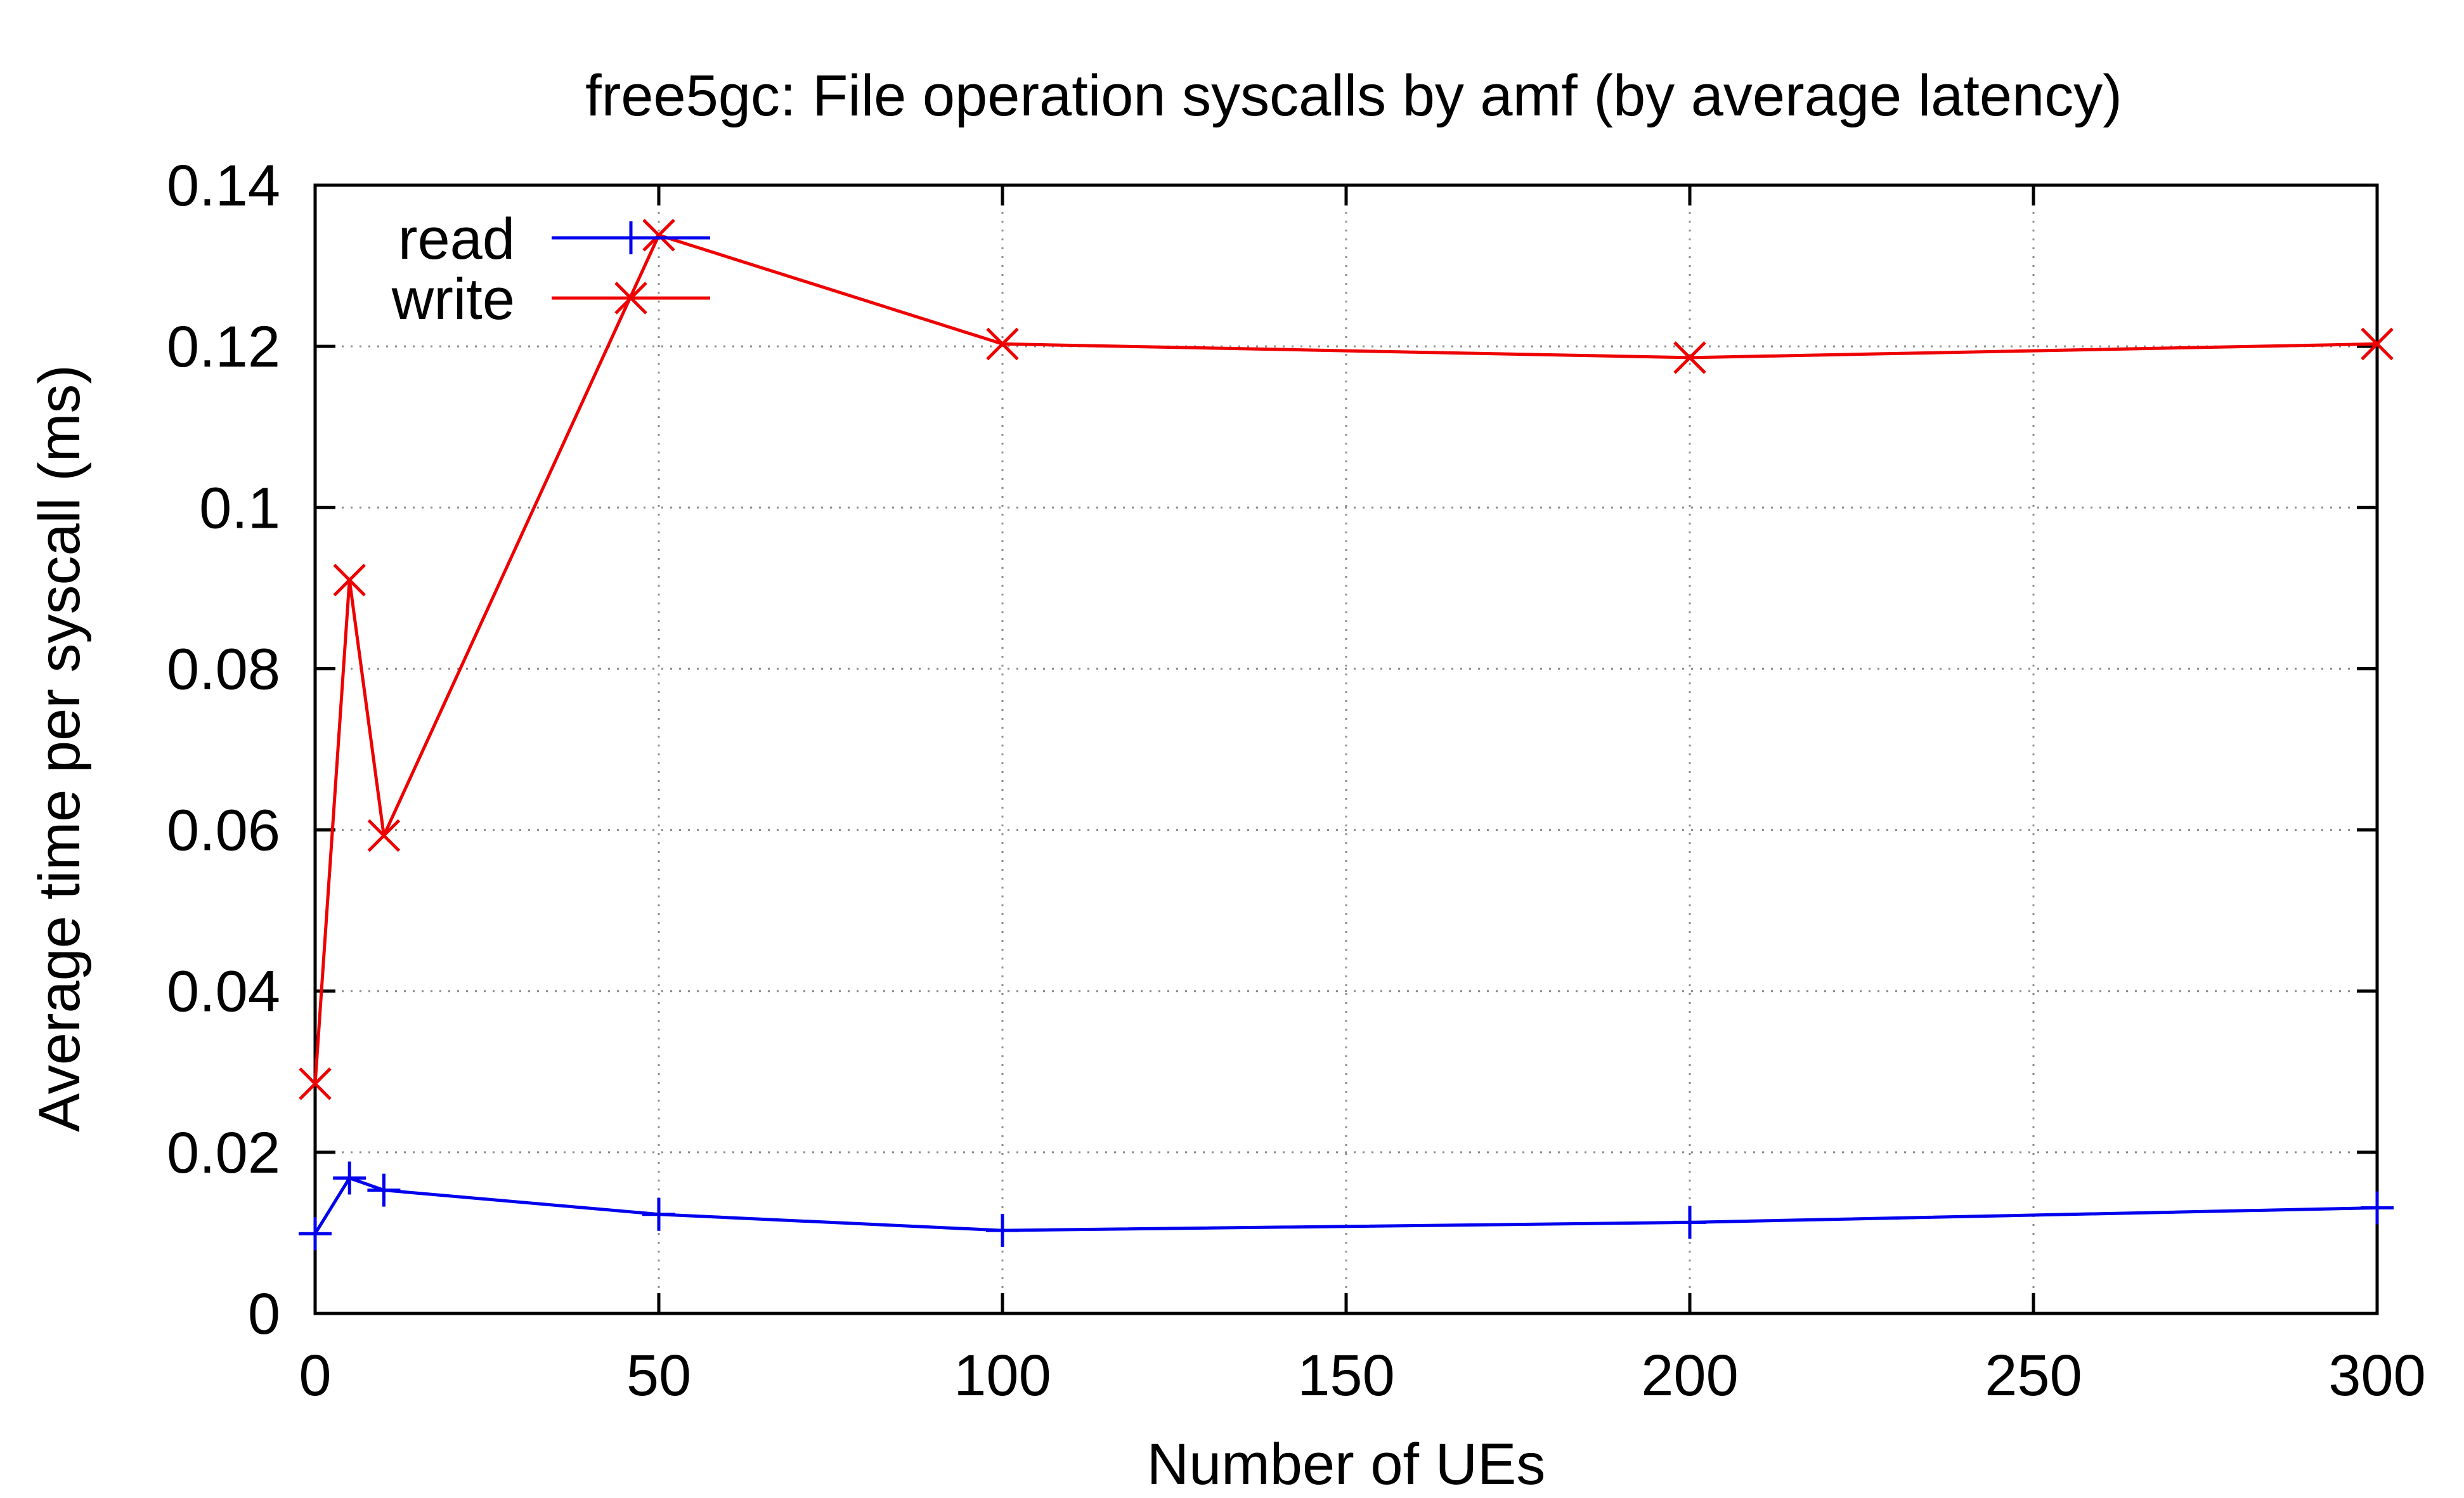 The width and height of the screenshot is (2464, 1498). I want to click on x-tick-label: 0, so click(315, 1375).